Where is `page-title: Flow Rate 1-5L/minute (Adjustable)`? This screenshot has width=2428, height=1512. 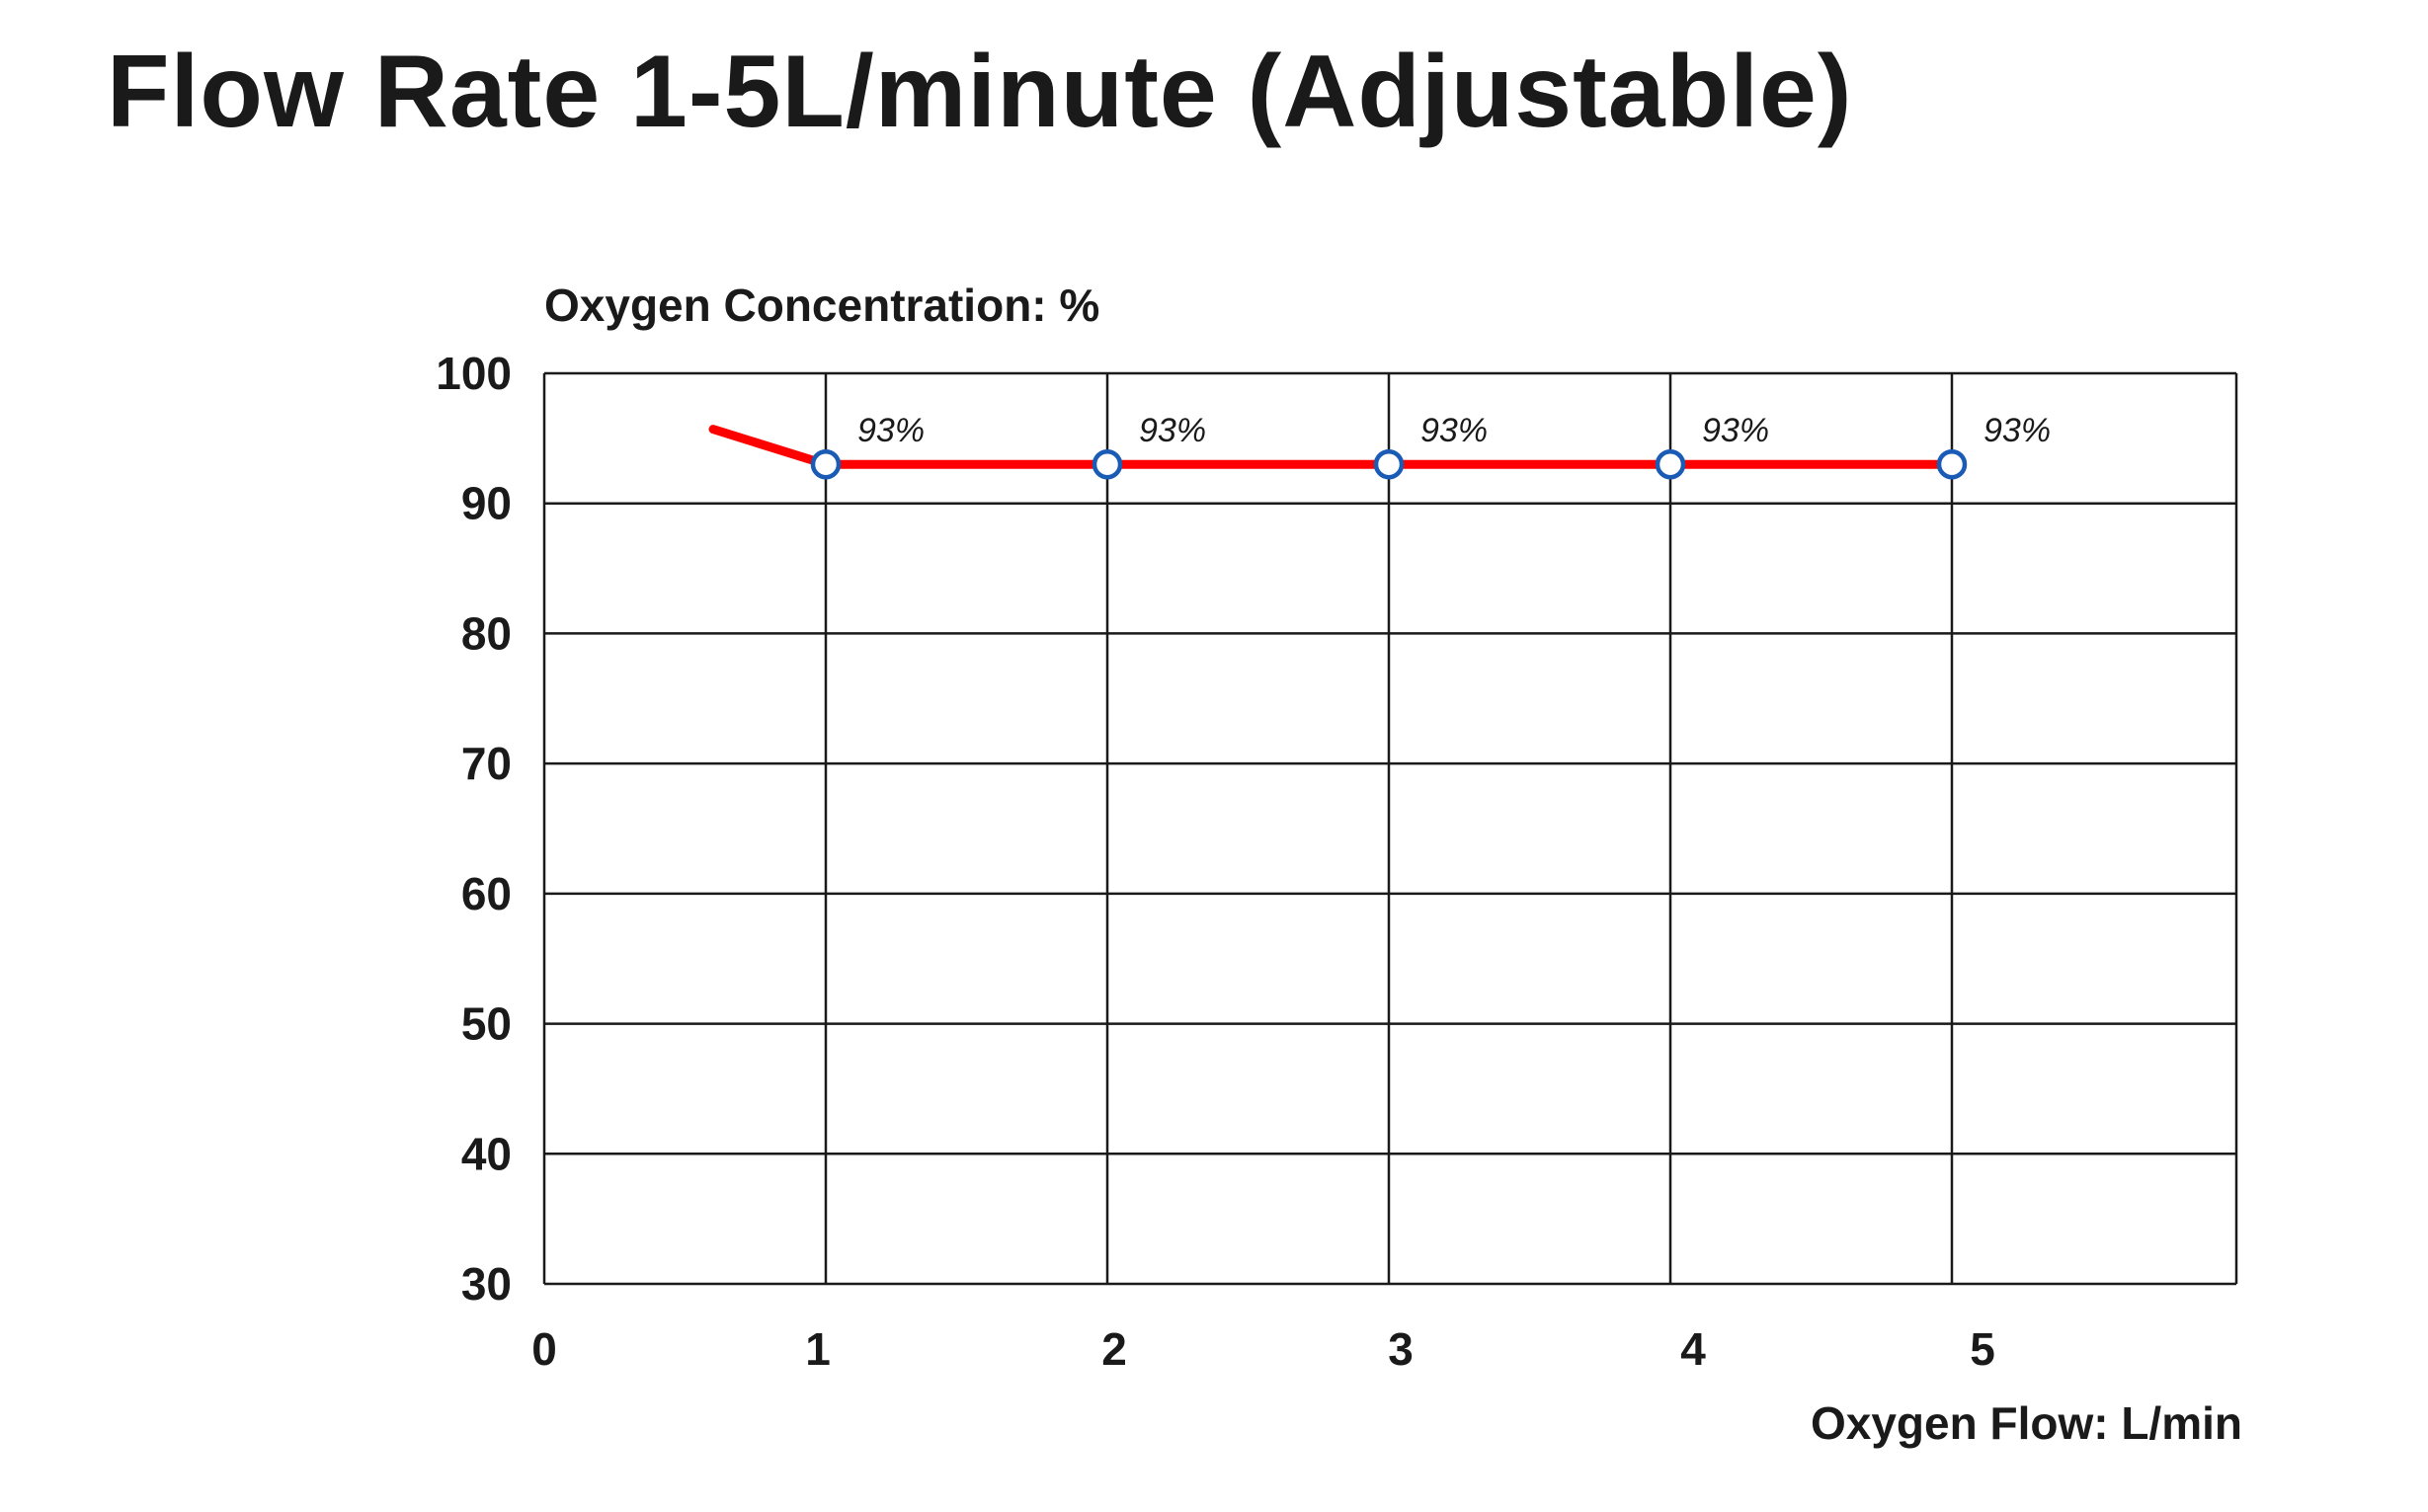 page-title: Flow Rate 1-5L/minute (Adjustable) is located at coordinates (980, 92).